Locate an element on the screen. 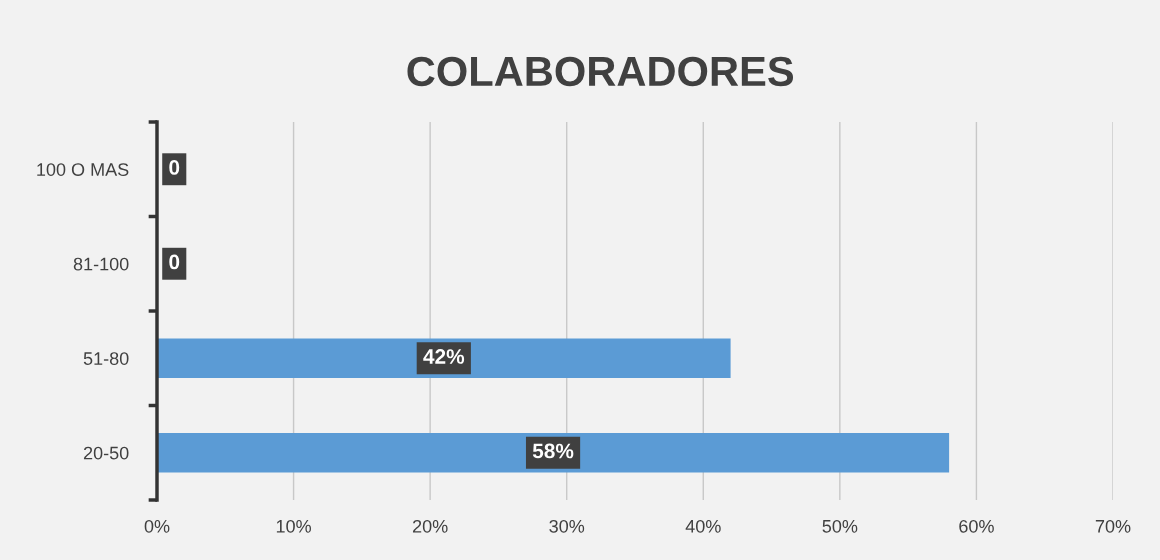 The image size is (1160, 560). data-label: 42% is located at coordinates (444, 356).